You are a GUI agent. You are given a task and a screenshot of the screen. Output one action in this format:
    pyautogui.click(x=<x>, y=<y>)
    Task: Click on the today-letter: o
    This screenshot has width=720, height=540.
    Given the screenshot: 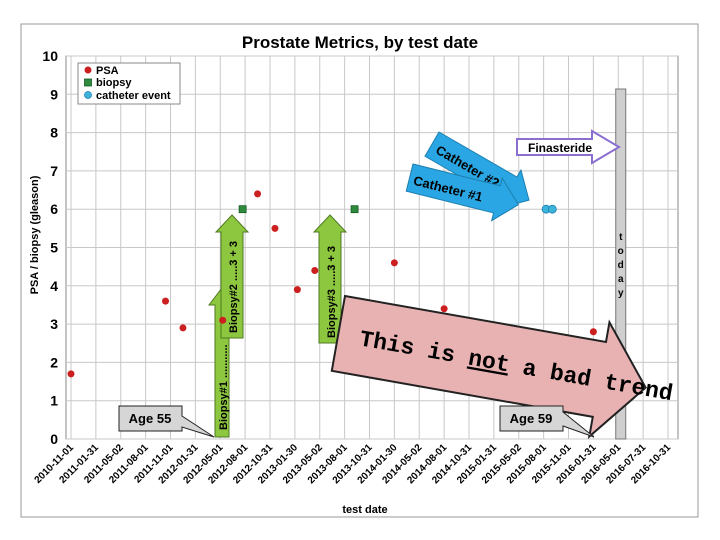 What is the action you would take?
    pyautogui.click(x=621, y=251)
    